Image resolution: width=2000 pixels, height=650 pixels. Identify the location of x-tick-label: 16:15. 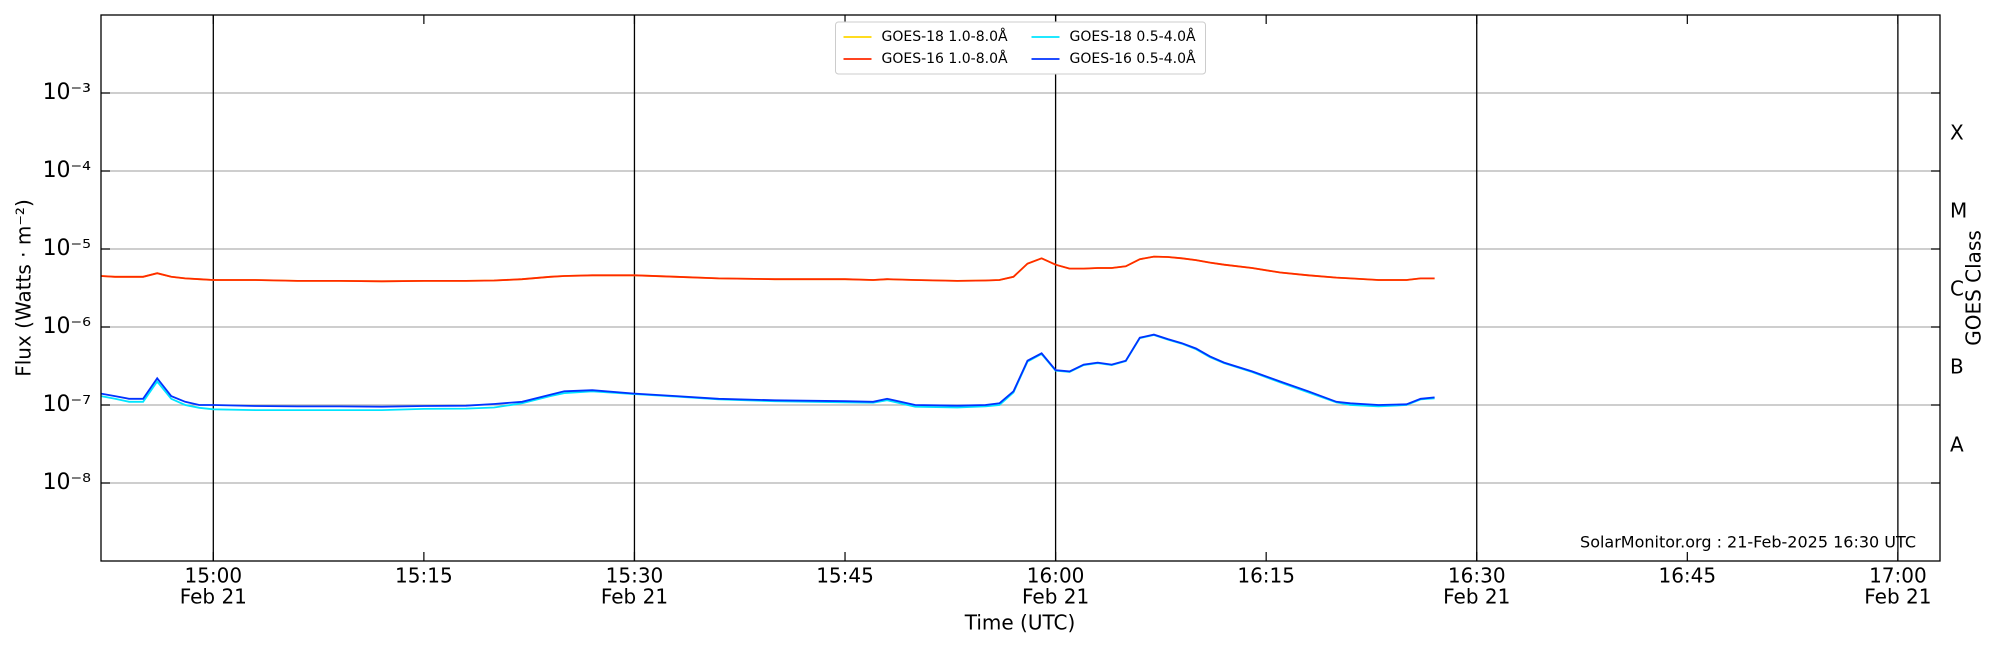
(1266, 576).